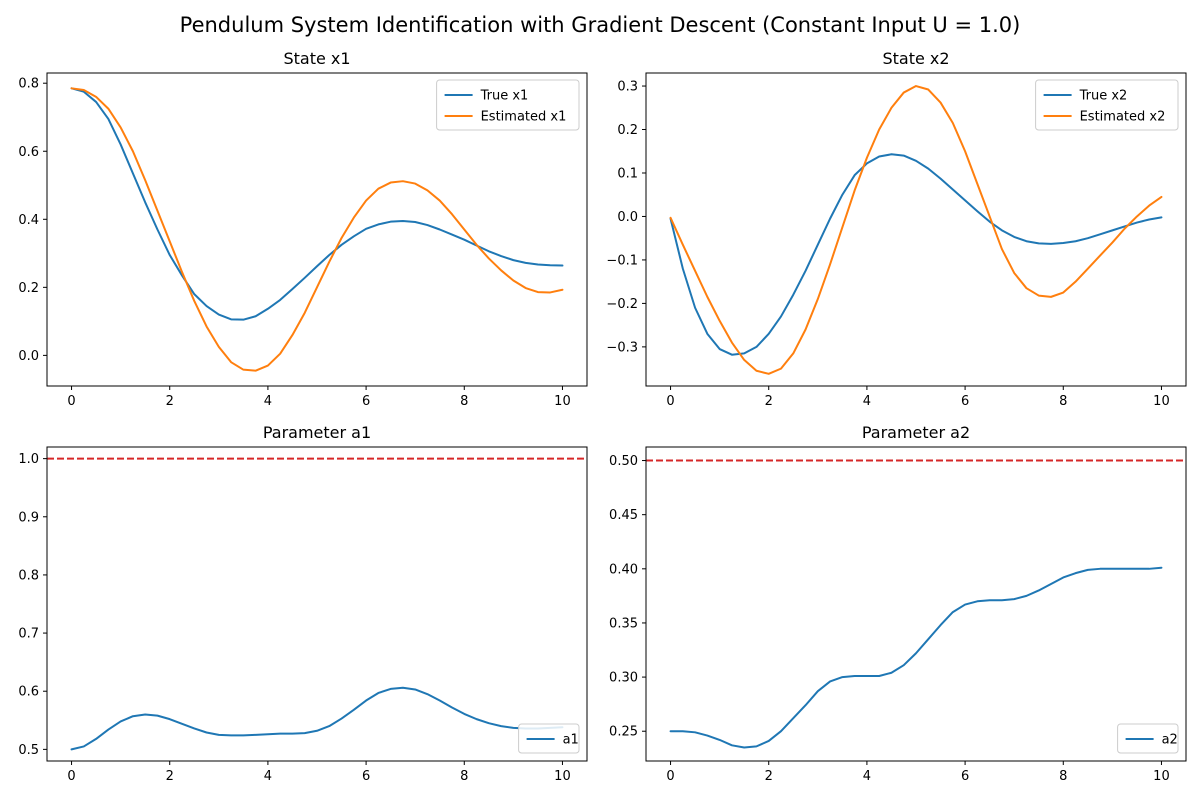  Describe the element at coordinates (1063, 401) in the screenshot. I see `x-tick-label-x2-4: 8` at that location.